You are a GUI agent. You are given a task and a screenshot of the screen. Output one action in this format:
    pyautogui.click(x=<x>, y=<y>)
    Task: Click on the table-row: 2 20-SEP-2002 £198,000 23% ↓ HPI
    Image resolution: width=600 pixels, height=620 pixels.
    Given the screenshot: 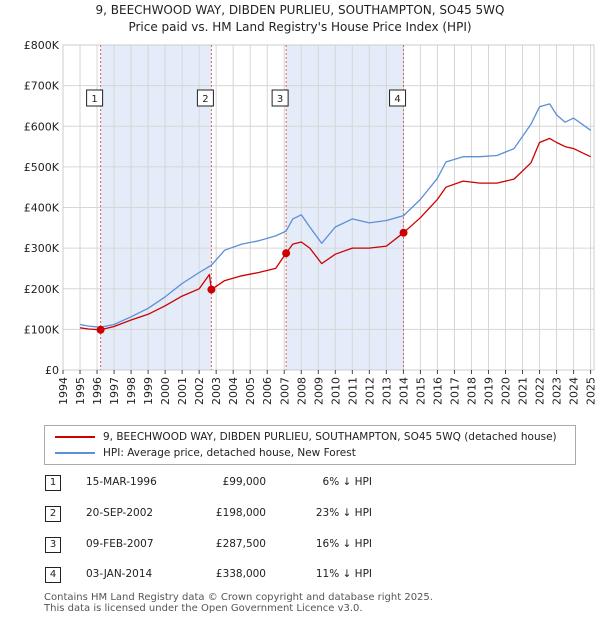 What is the action you would take?
    pyautogui.click(x=210, y=514)
    